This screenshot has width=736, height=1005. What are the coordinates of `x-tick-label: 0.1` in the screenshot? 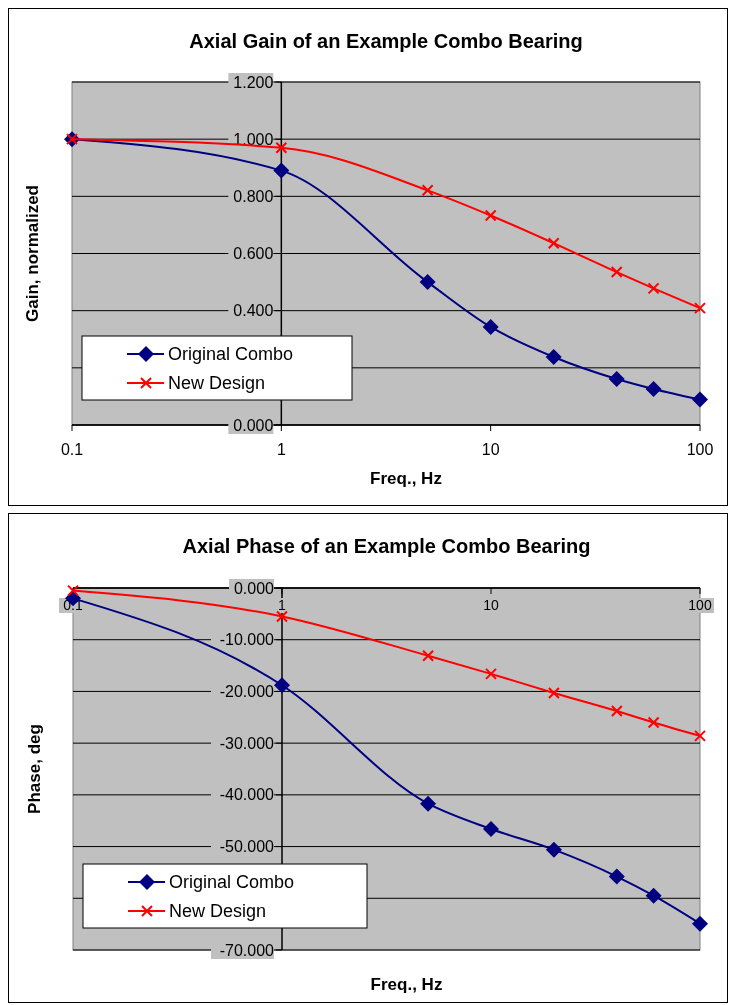 It's located at (72, 449).